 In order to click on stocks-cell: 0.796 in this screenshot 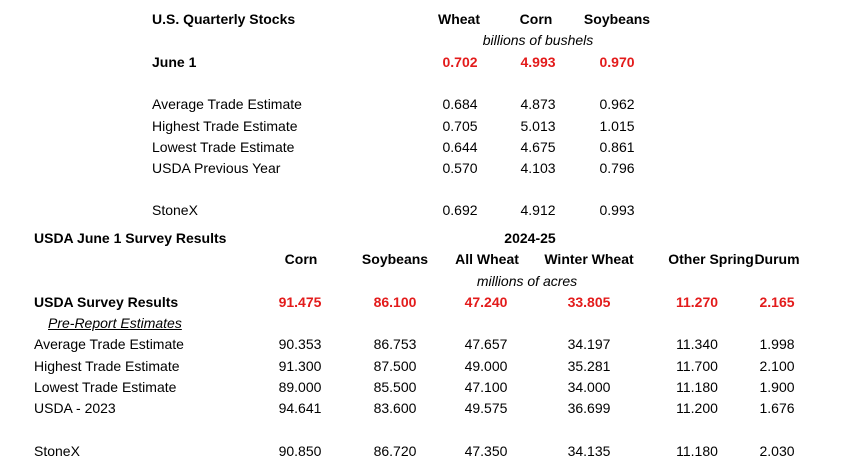, I will do `click(617, 168)`.